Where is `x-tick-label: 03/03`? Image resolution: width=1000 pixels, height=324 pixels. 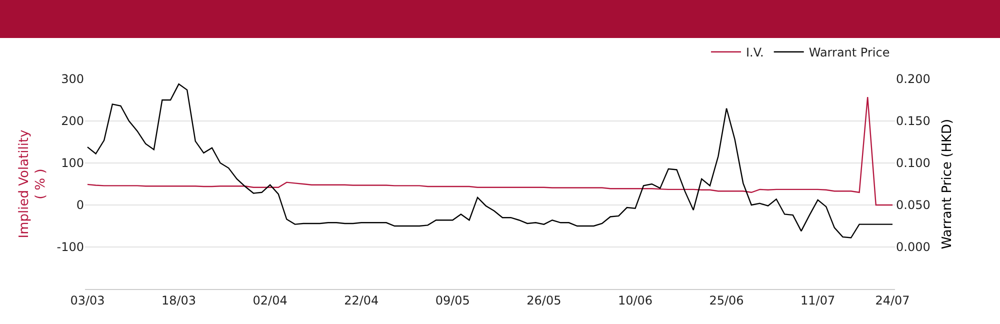 x-tick-label: 03/03 is located at coordinates (87, 300).